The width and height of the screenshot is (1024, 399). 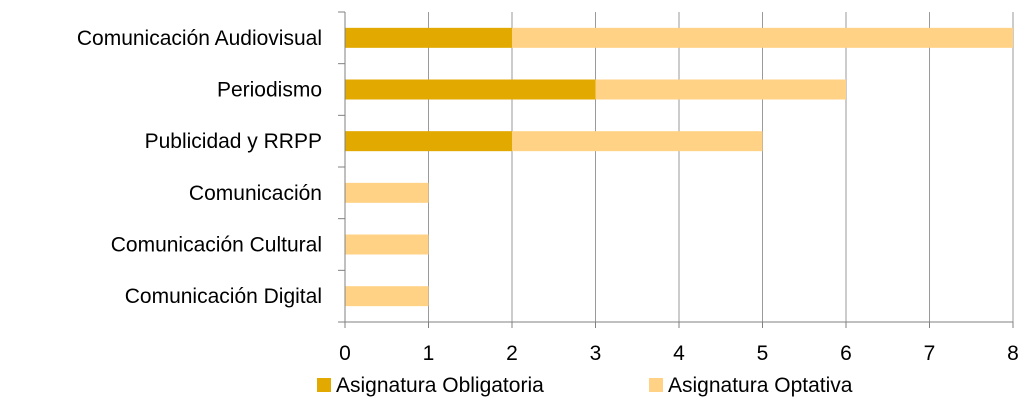 I want to click on legend-label-obligatoria: Asignatura Obligatoria, so click(x=440, y=385).